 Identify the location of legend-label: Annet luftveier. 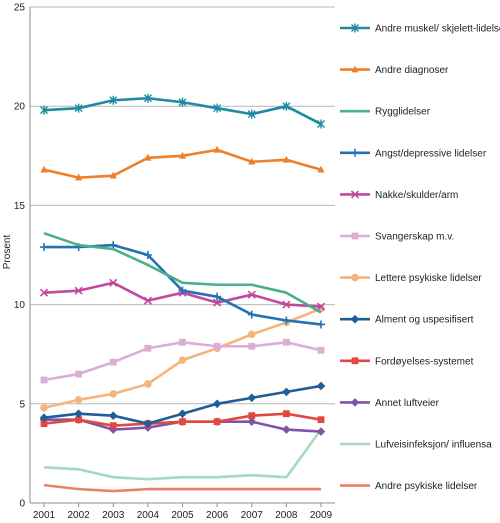
(407, 403).